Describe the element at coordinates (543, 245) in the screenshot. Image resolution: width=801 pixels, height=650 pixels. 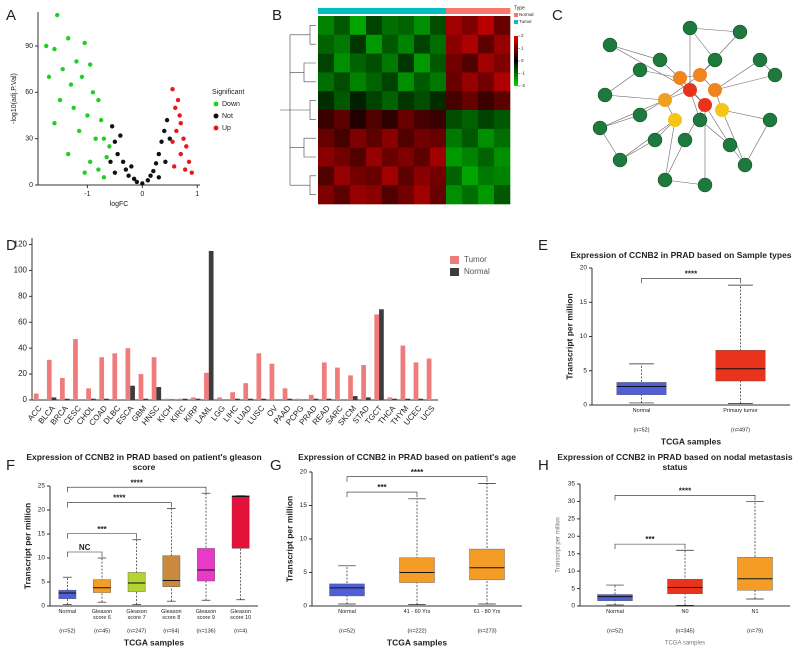
I see `panel-label: E` at that location.